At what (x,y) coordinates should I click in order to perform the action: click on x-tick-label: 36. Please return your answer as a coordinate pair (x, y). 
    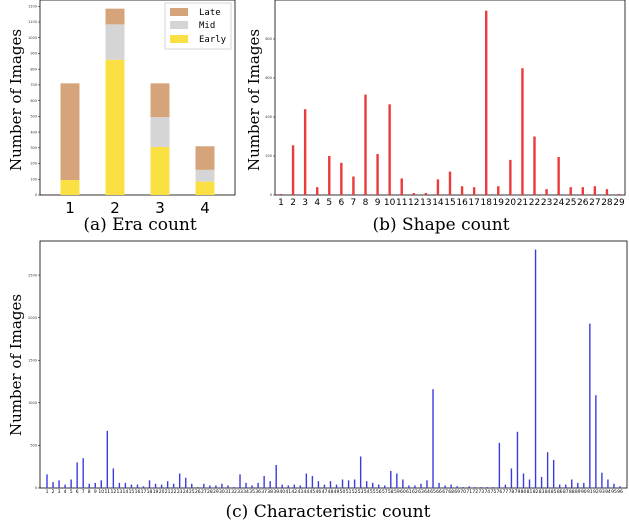
    Looking at the image, I should click on (258, 492).